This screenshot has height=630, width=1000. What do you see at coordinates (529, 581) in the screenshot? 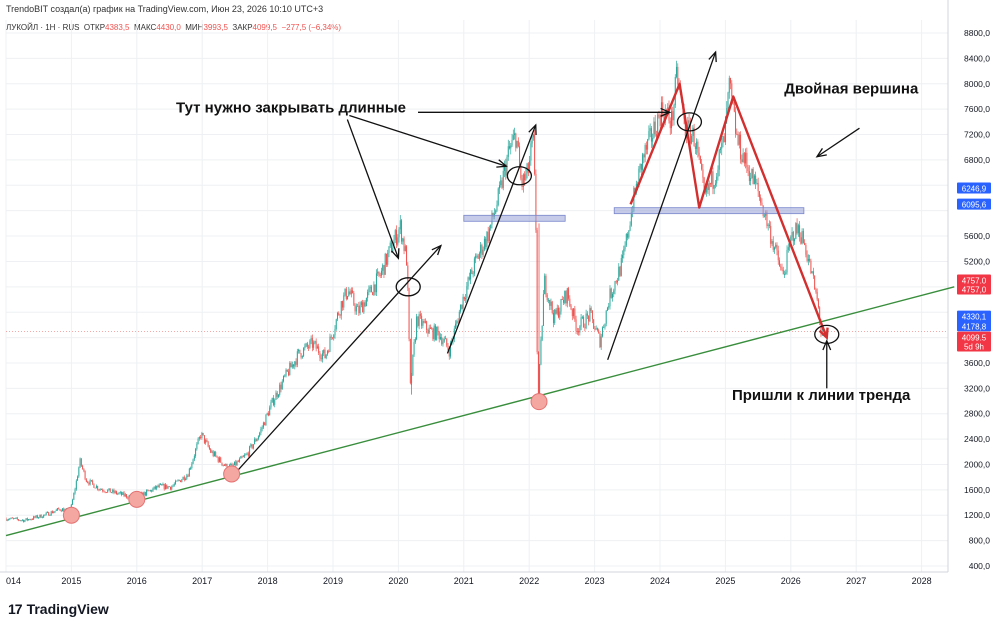
I see `time-tick-label: 2022` at bounding box center [529, 581].